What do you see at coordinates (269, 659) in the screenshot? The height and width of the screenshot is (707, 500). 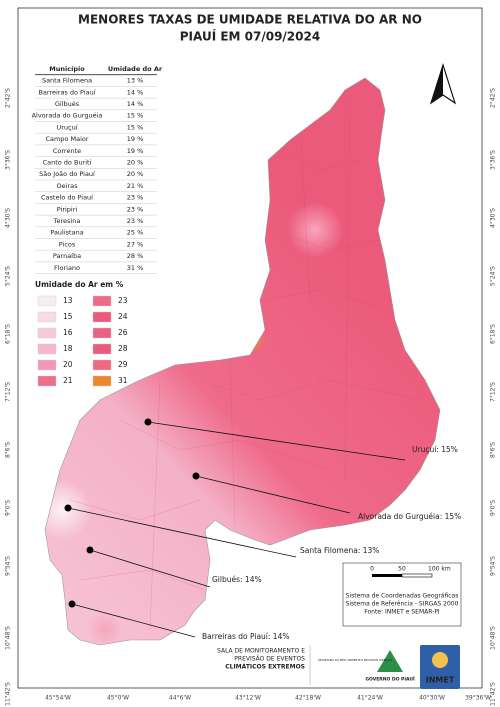 I see `footer-sala: PREVISÃO DE EVENTOS` at bounding box center [269, 659].